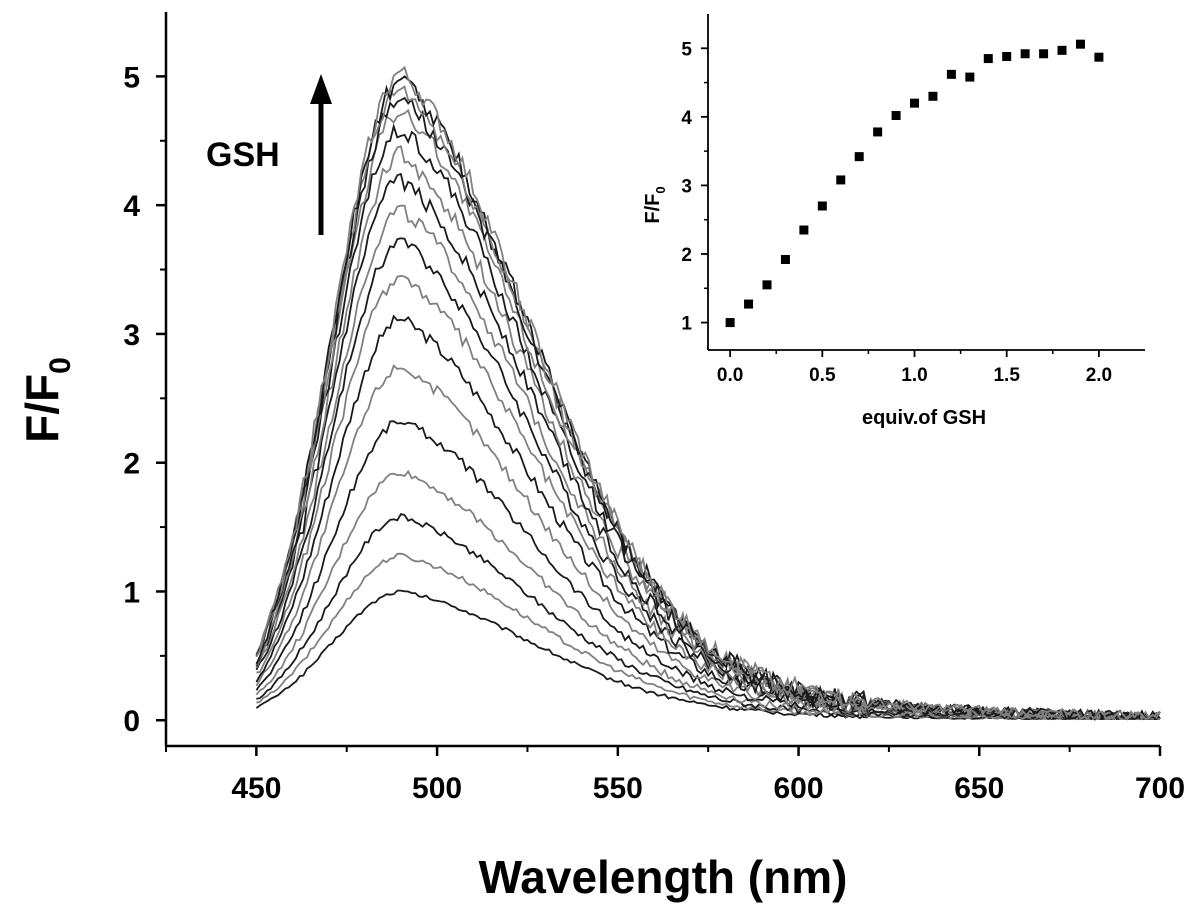  What do you see at coordinates (1006, 375) in the screenshot?
I see `inset-x-tick-label: 1.5` at bounding box center [1006, 375].